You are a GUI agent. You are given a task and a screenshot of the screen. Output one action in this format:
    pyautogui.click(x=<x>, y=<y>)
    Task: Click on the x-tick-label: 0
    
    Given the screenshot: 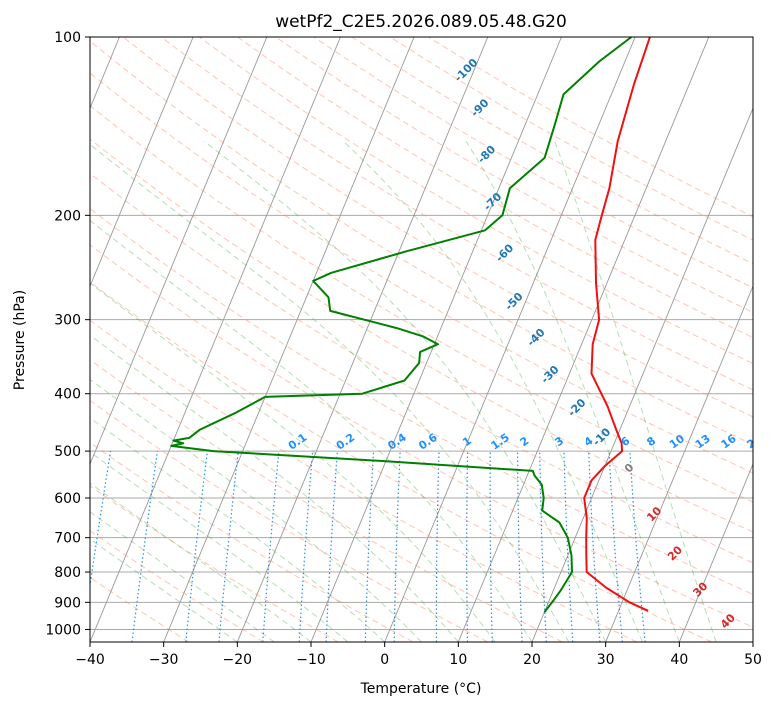 What is the action you would take?
    pyautogui.click(x=384, y=660)
    